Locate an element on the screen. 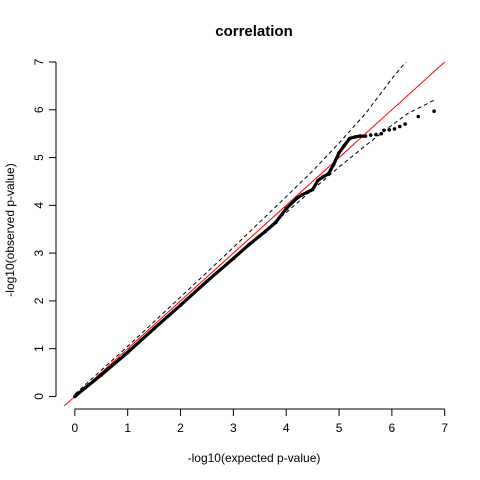 This screenshot has height=480, width=480. y-tick-label: 4 is located at coordinates (39, 205).